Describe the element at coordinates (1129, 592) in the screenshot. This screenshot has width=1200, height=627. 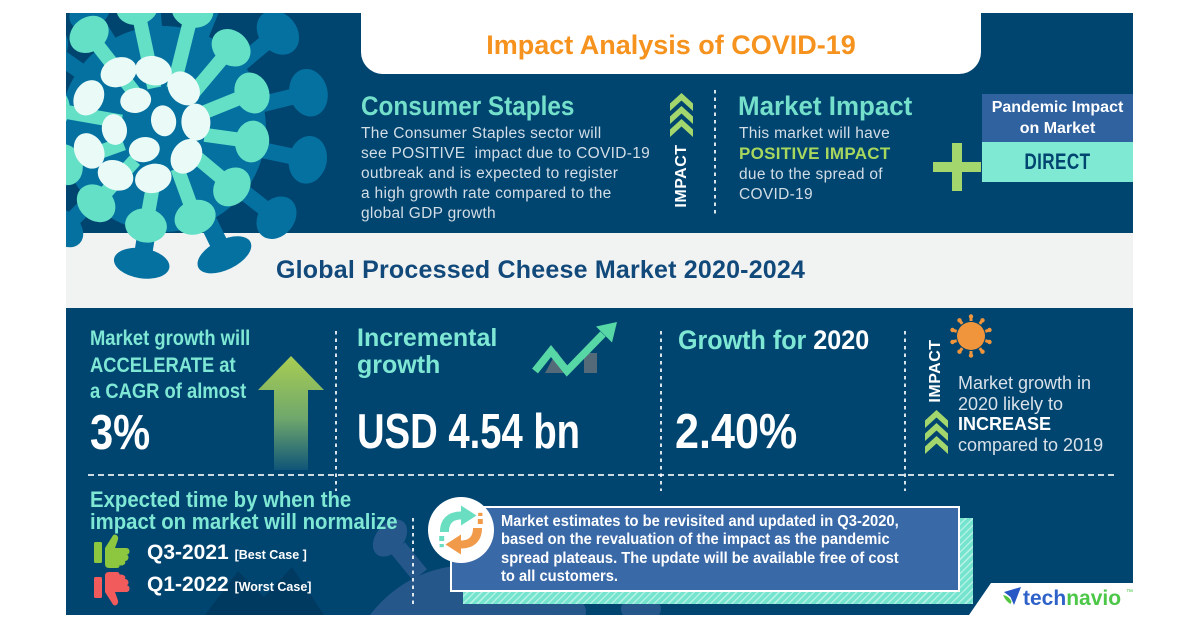
I see `svg-text: ™` at that location.